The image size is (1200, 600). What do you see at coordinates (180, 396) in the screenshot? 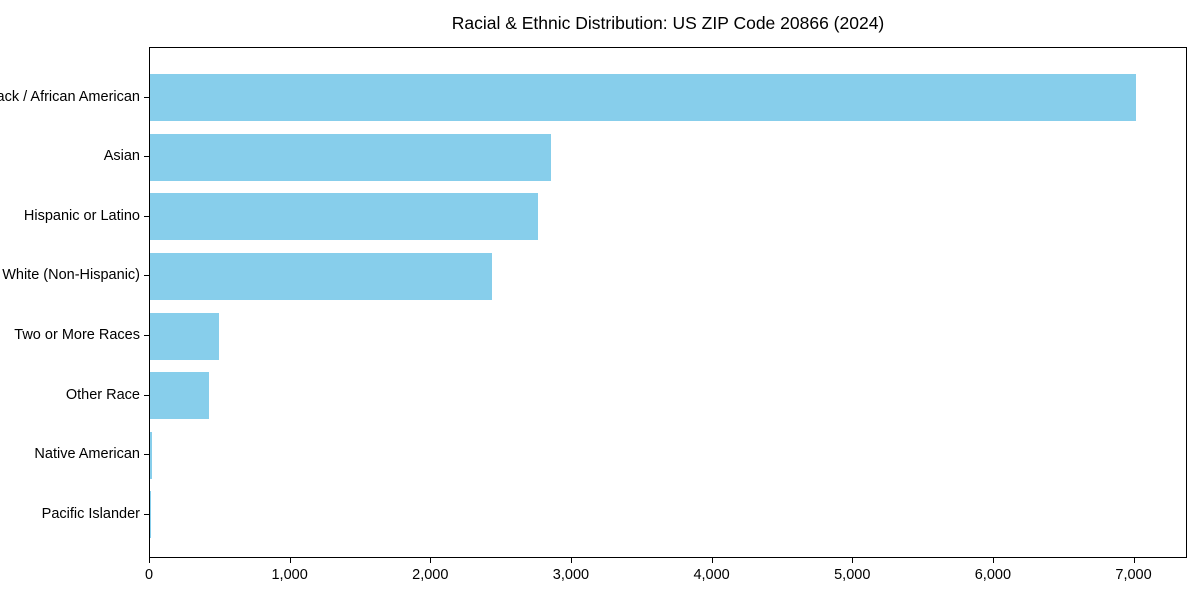
I see `bar-other-race` at bounding box center [180, 396].